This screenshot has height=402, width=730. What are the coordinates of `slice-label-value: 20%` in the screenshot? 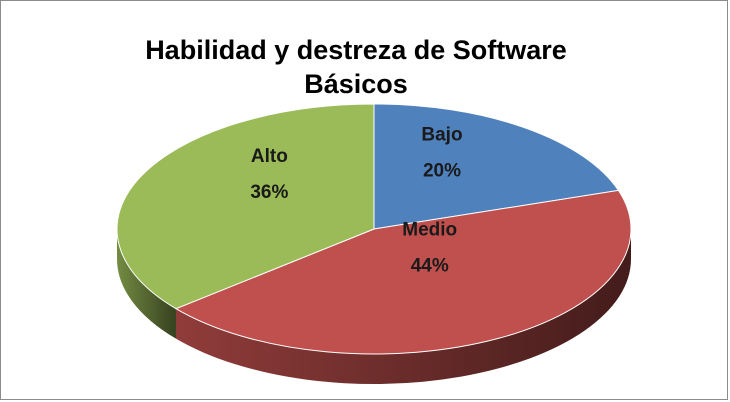 It's located at (442, 171).